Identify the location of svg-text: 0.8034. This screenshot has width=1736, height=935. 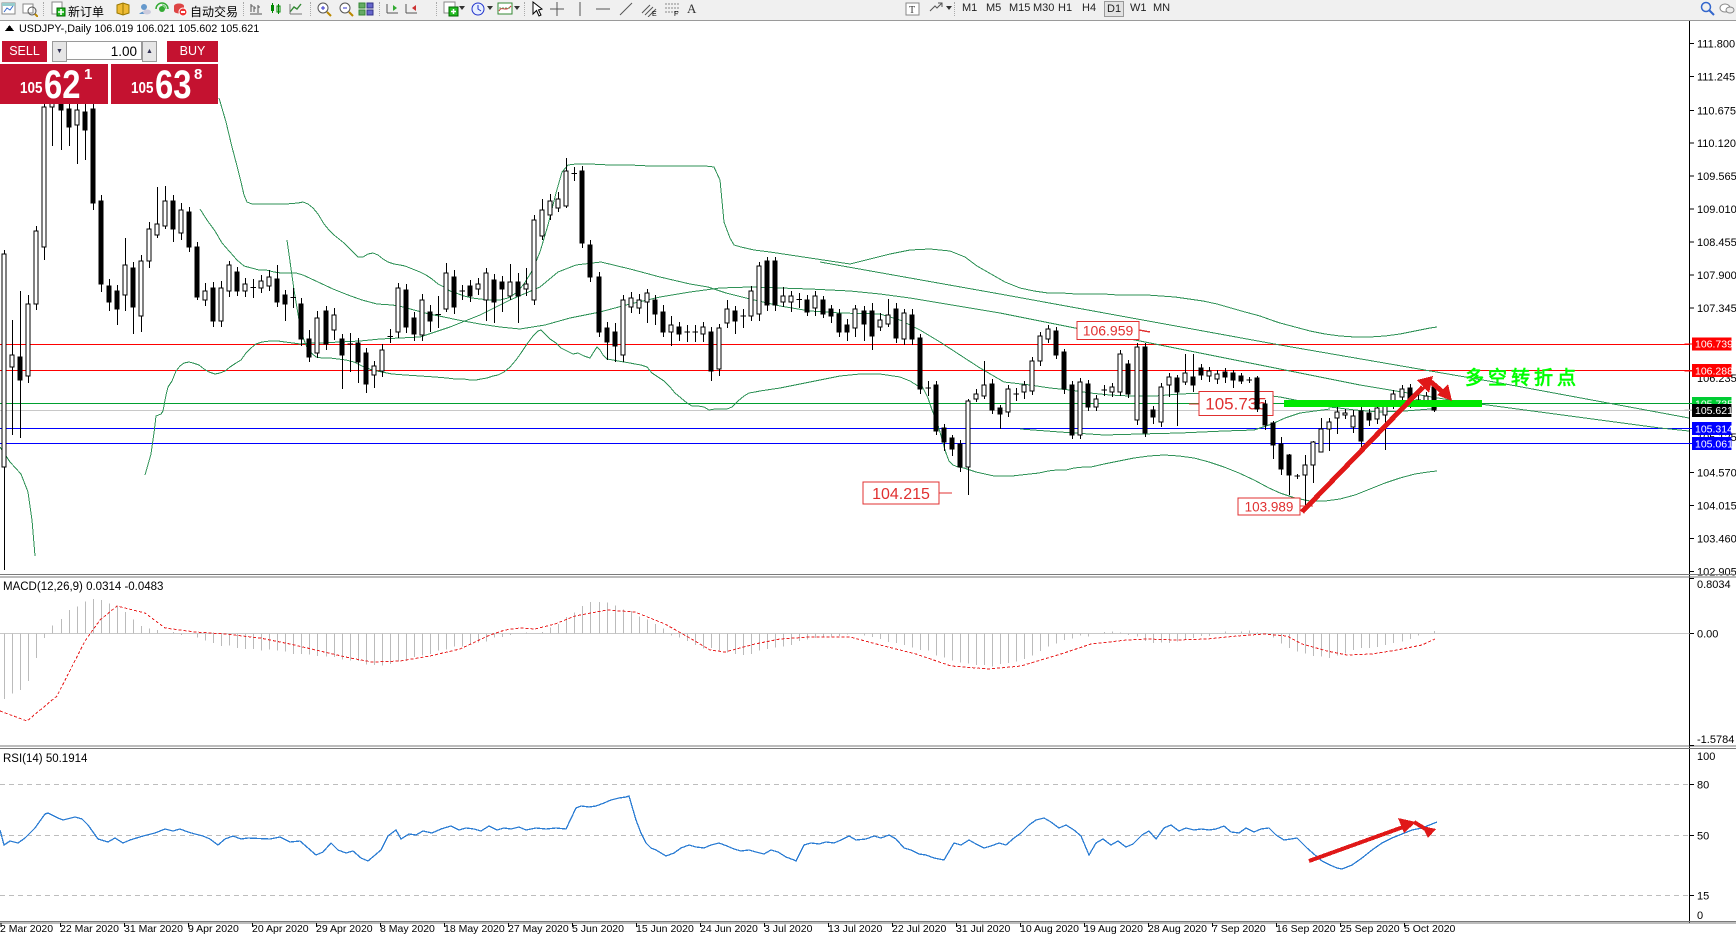
(1714, 585).